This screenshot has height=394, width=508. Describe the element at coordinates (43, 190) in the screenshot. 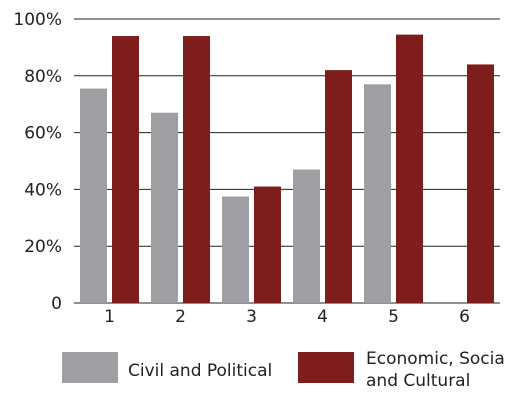

I see `y-tick-label: 40%` at that location.